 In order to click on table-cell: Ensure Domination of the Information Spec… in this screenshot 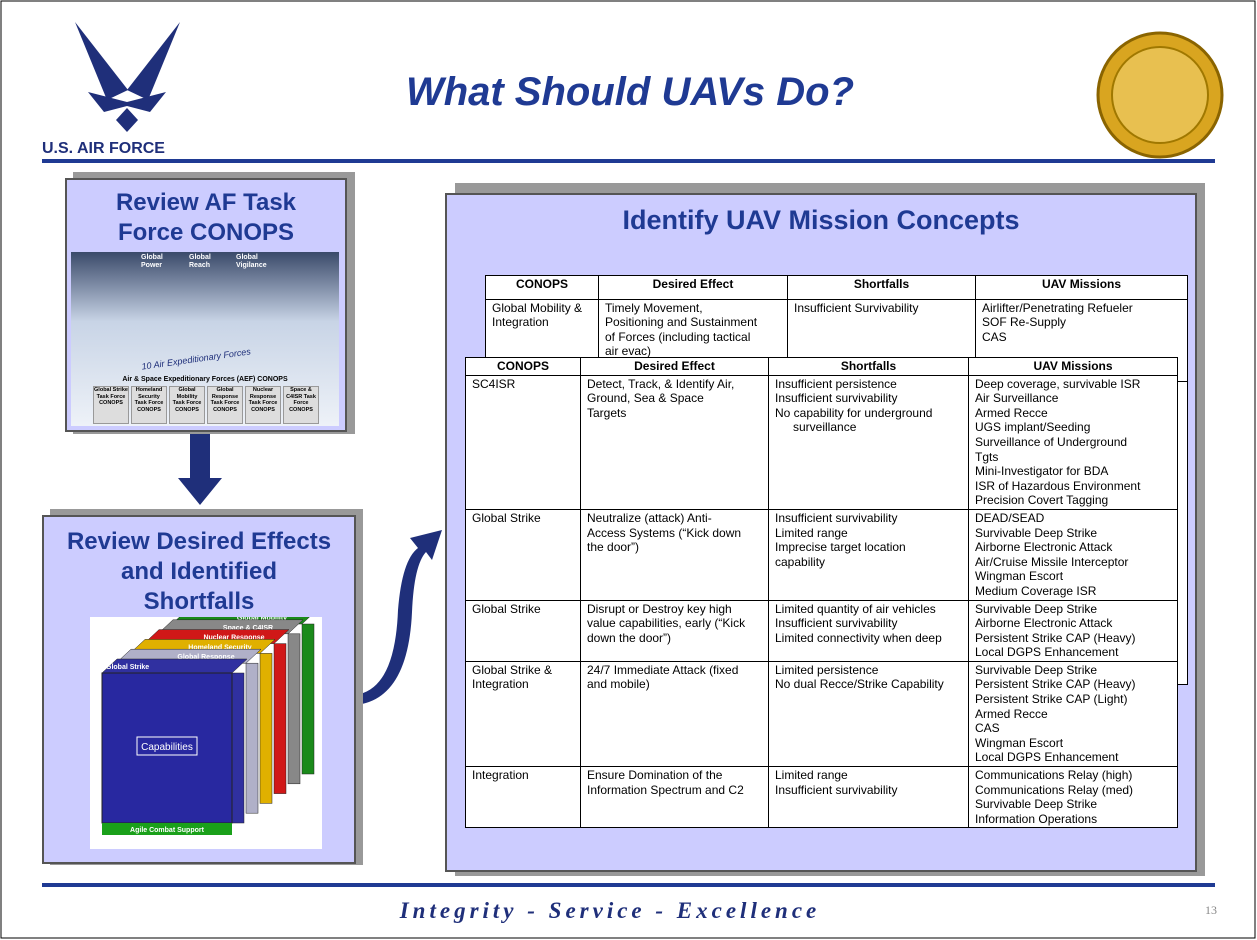, I will do `click(674, 797)`.